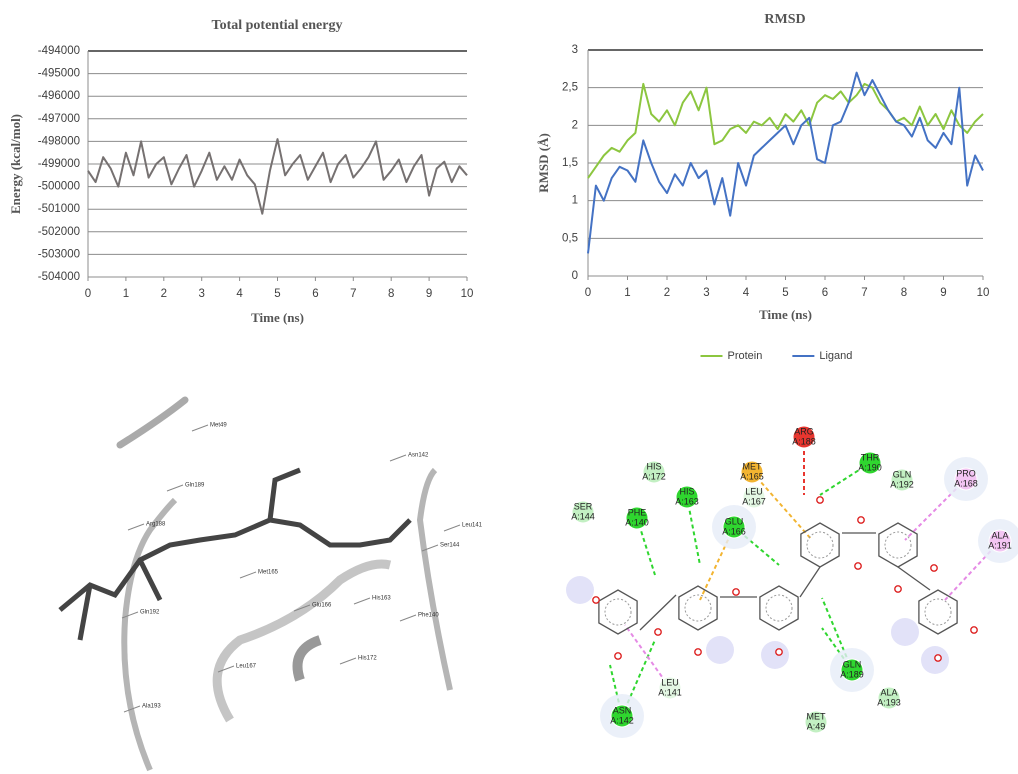 The image size is (1018, 774). Describe the element at coordinates (1000, 545) in the screenshot. I see `residue-id: A:191` at that location.